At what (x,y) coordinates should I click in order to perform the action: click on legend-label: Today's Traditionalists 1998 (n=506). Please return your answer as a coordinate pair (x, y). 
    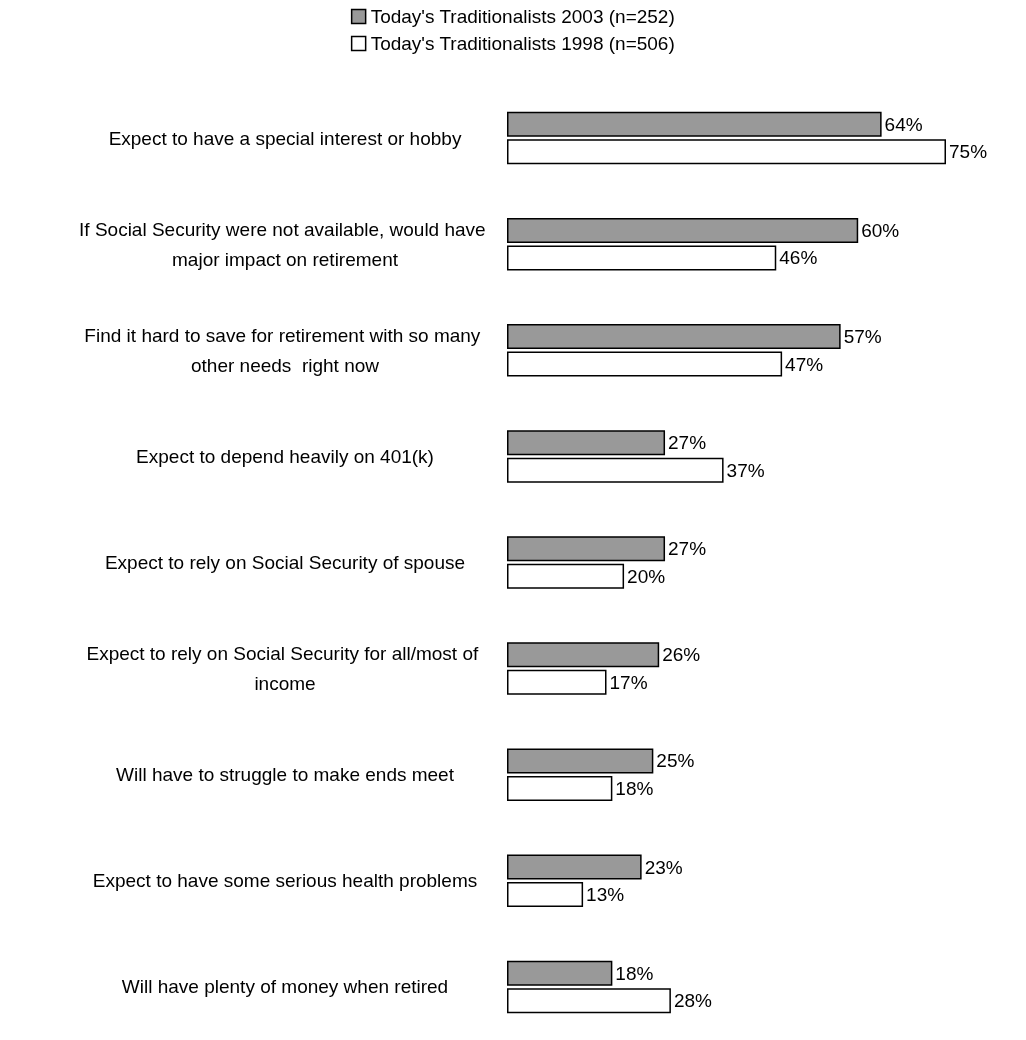
    Looking at the image, I should click on (522, 43).